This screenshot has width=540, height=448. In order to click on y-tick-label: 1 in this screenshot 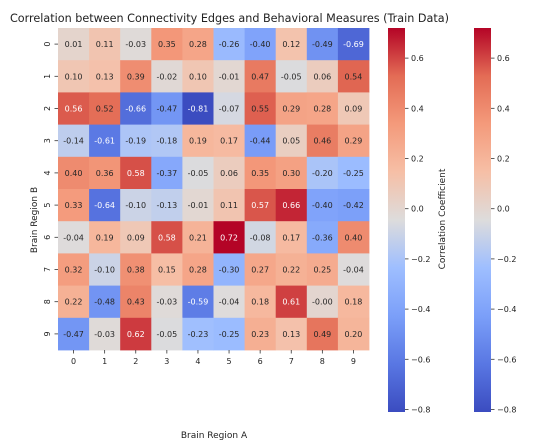, I will do `click(47, 76)`.